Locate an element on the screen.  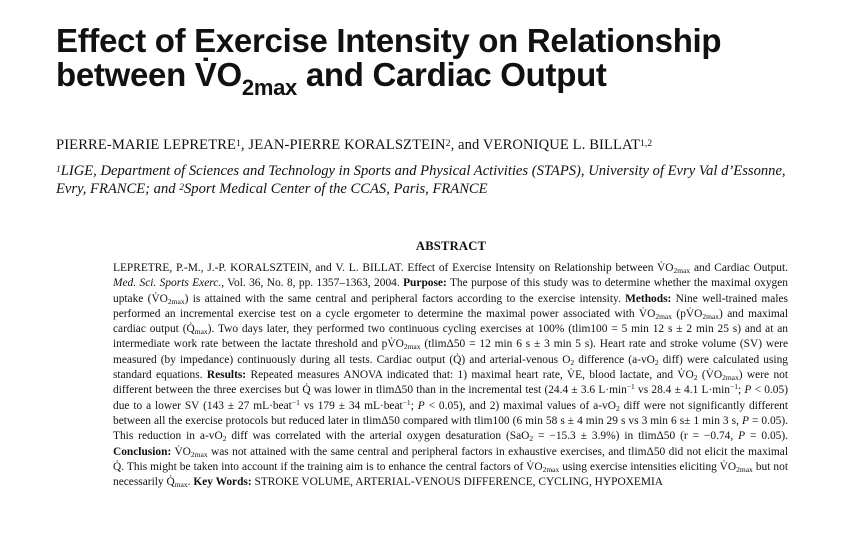
title-suffix: and Cardiac Output is located at coordinates (451, 74).